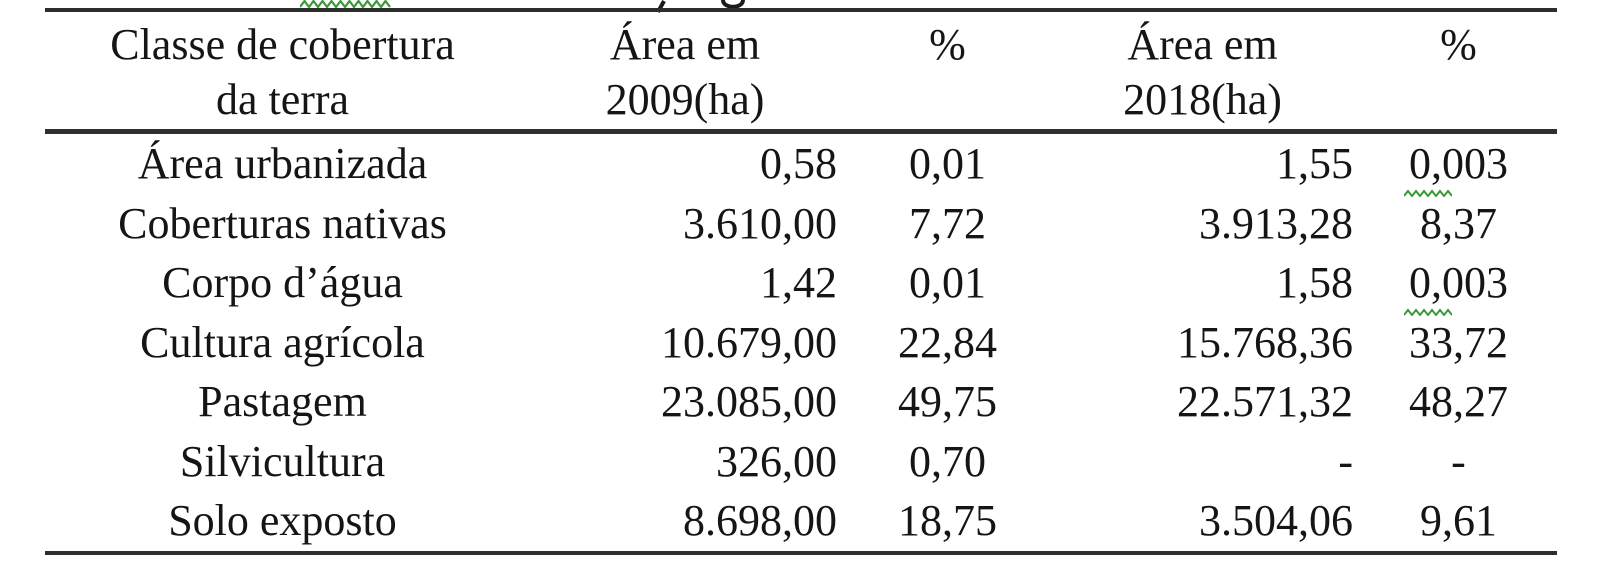 The image size is (1601, 578). I want to click on cell-pct-2018: 48,27, so click(1458, 402).